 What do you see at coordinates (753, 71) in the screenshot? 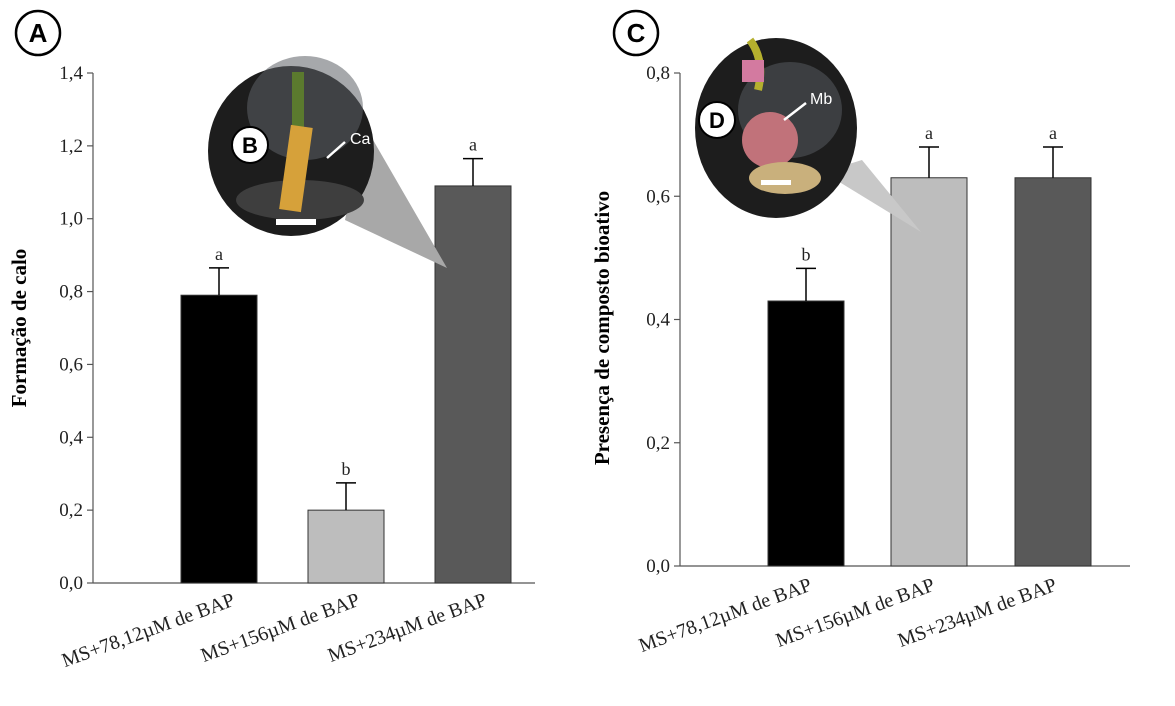
I see `photo-pink-top` at bounding box center [753, 71].